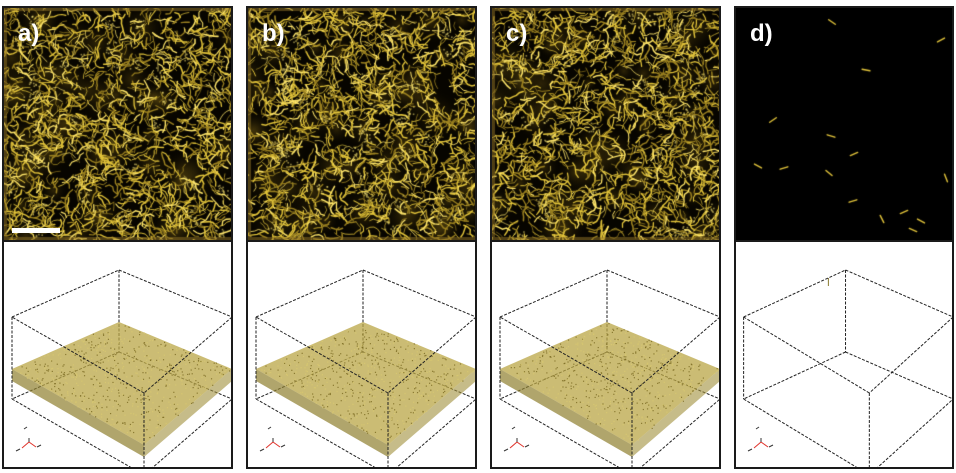  I want to click on microscopy-image-c: c), so click(605, 124).